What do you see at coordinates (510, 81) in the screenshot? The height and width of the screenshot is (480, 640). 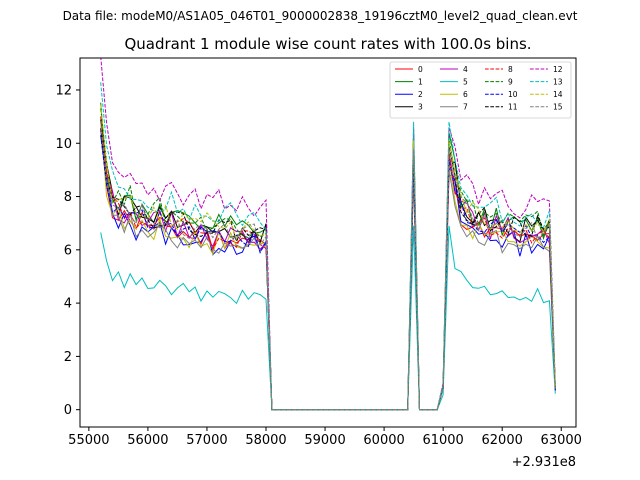 I see `legend-label-9: 9` at bounding box center [510, 81].